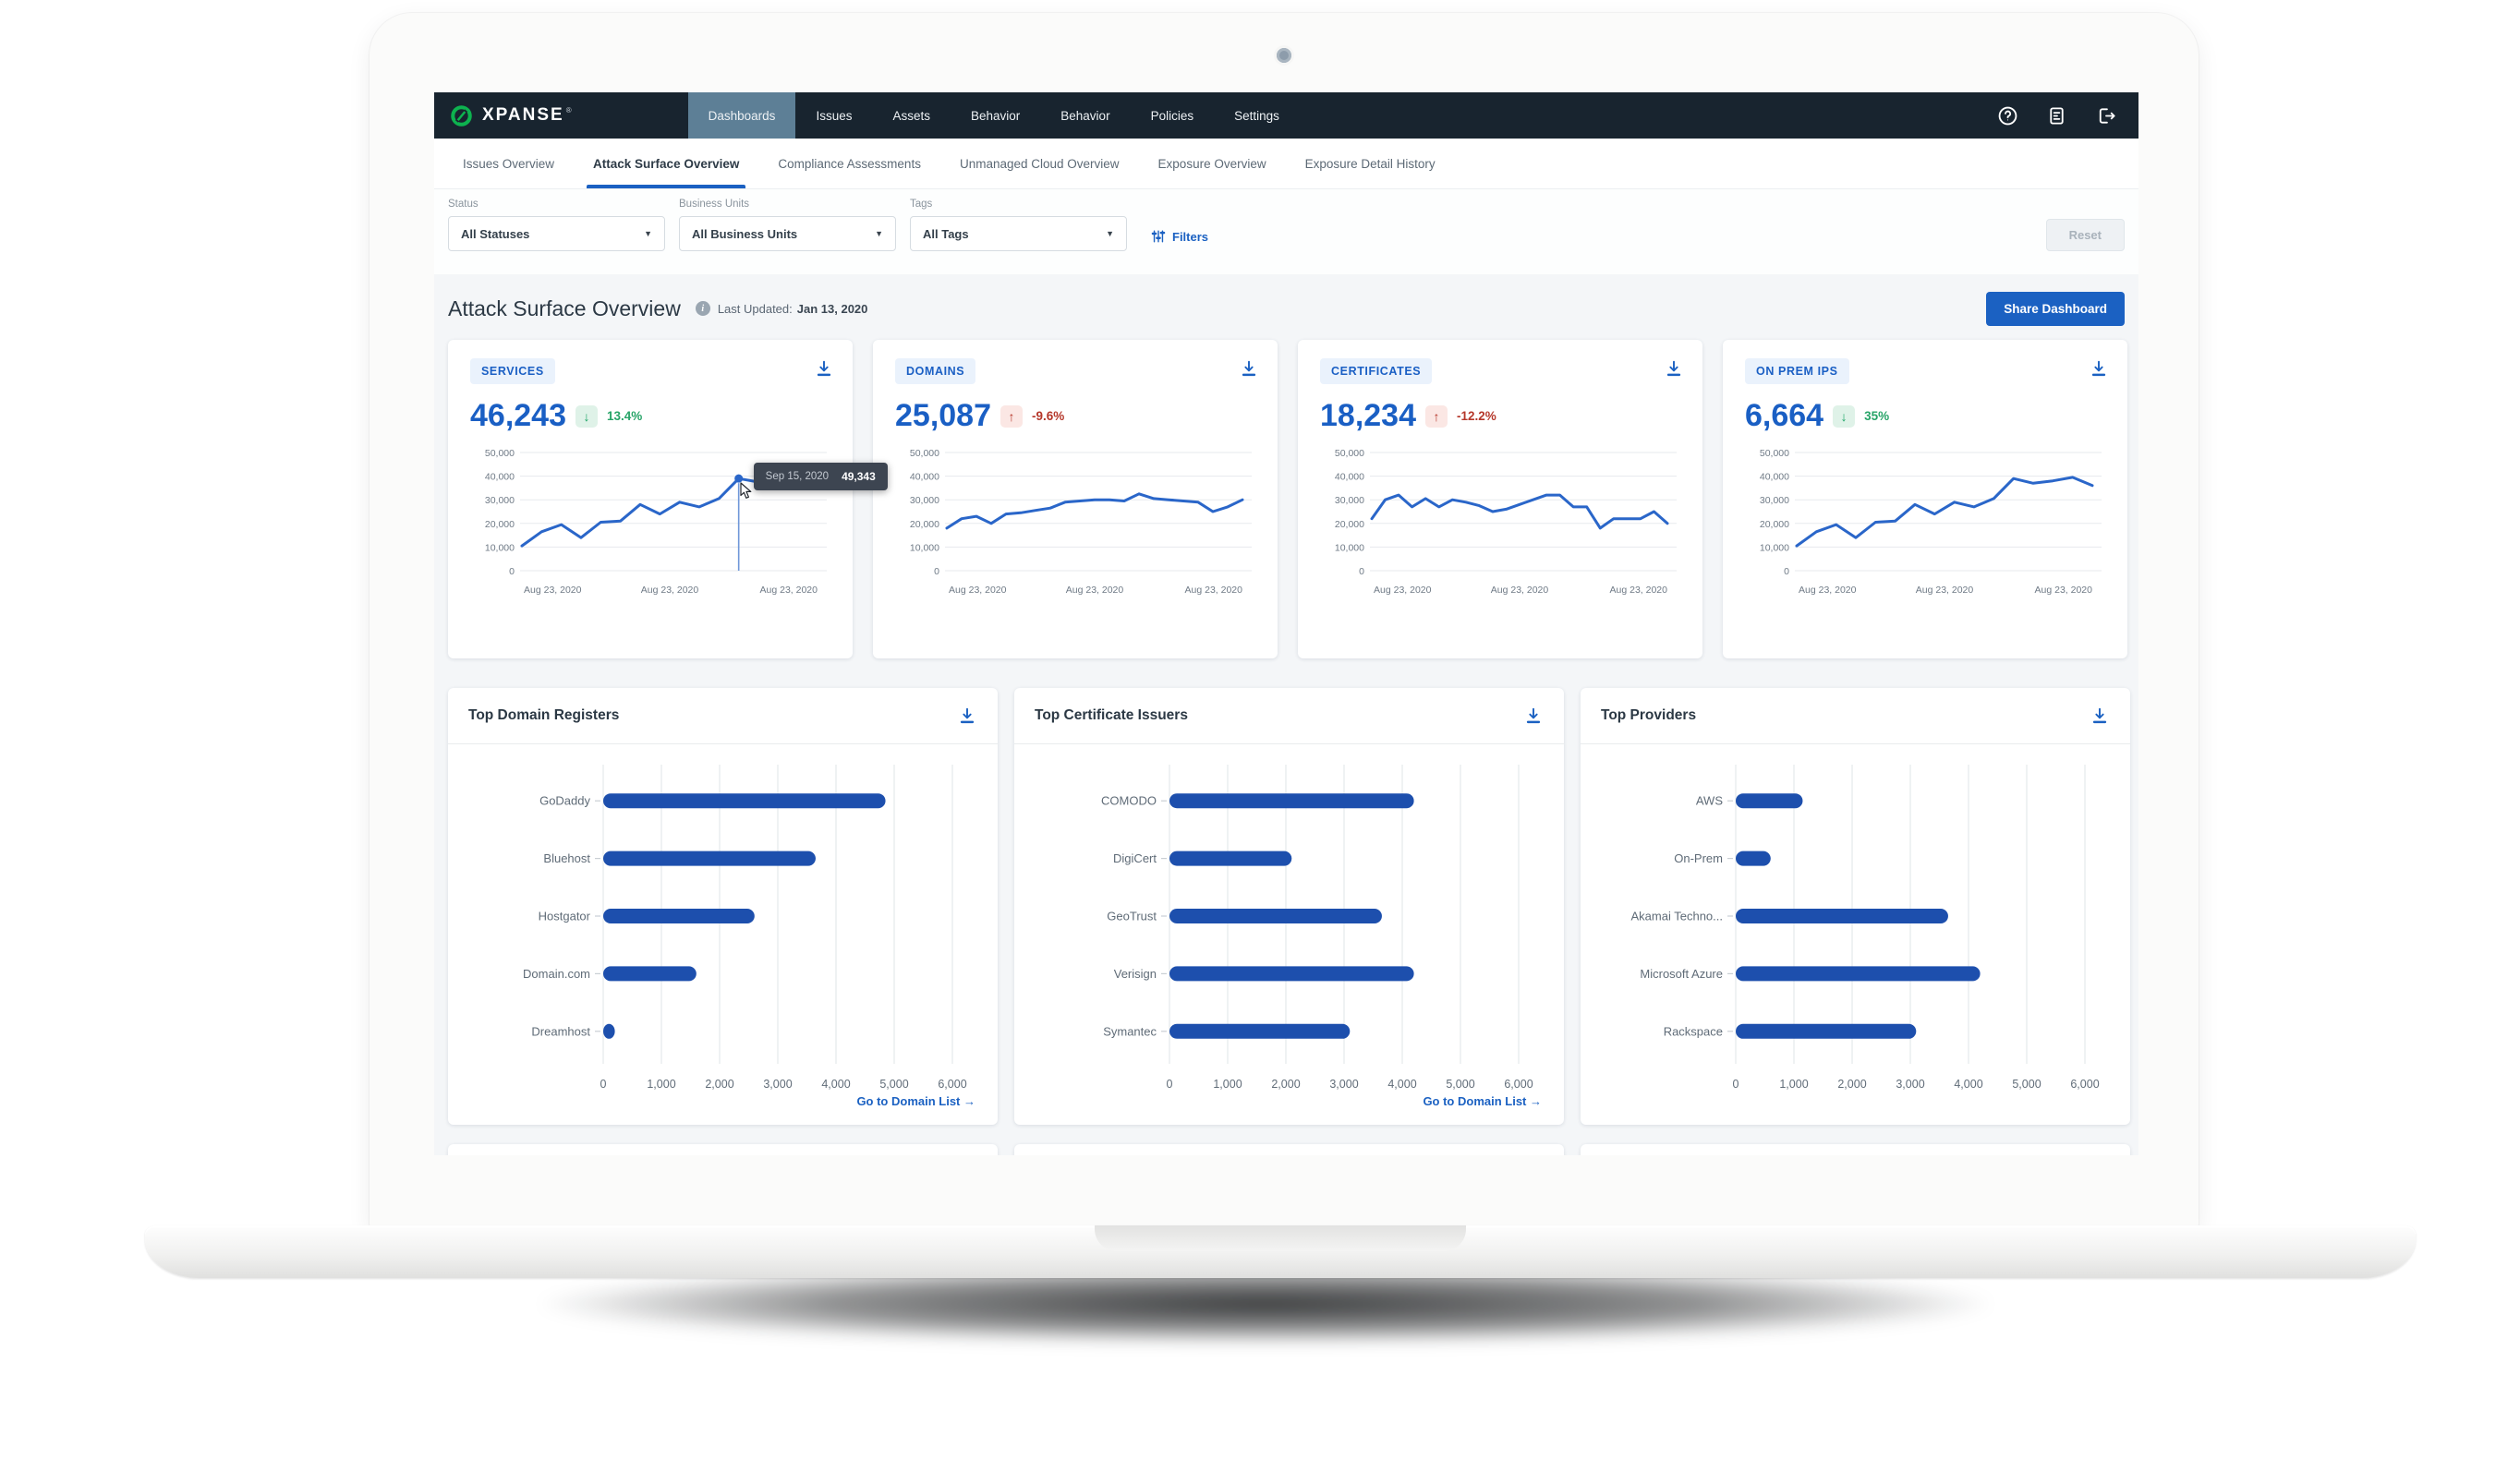 The image size is (2520, 1472). Describe the element at coordinates (666, 163) in the screenshot. I see `tab-attack-surface-overview: Attack Surface Overview` at that location.